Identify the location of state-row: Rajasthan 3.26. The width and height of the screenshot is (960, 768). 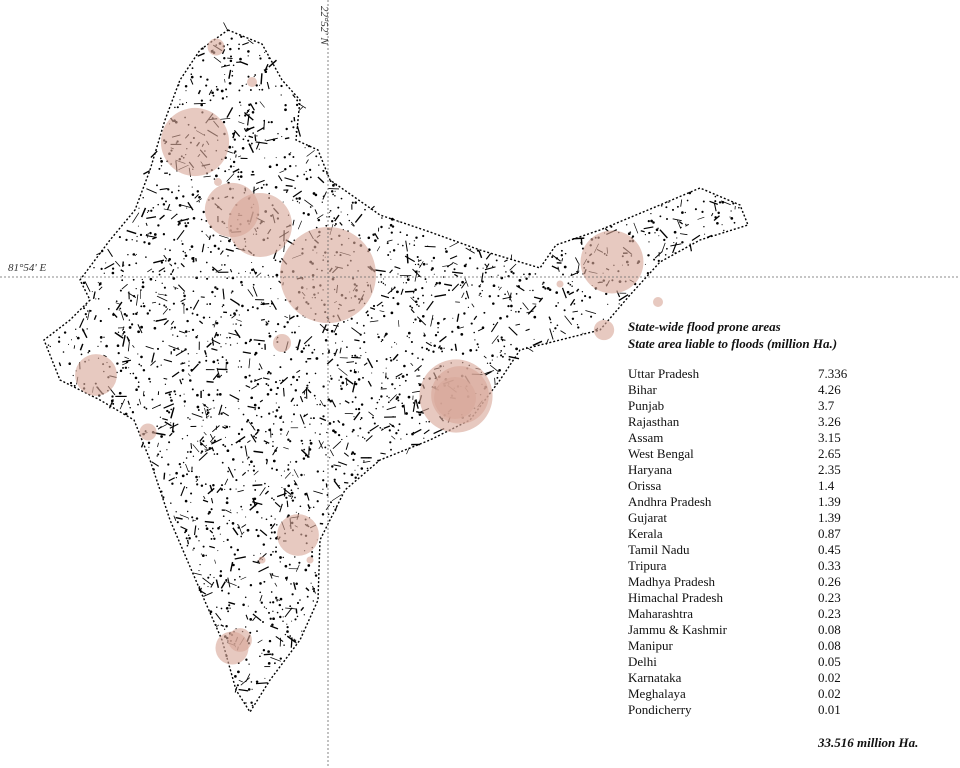
(748, 422).